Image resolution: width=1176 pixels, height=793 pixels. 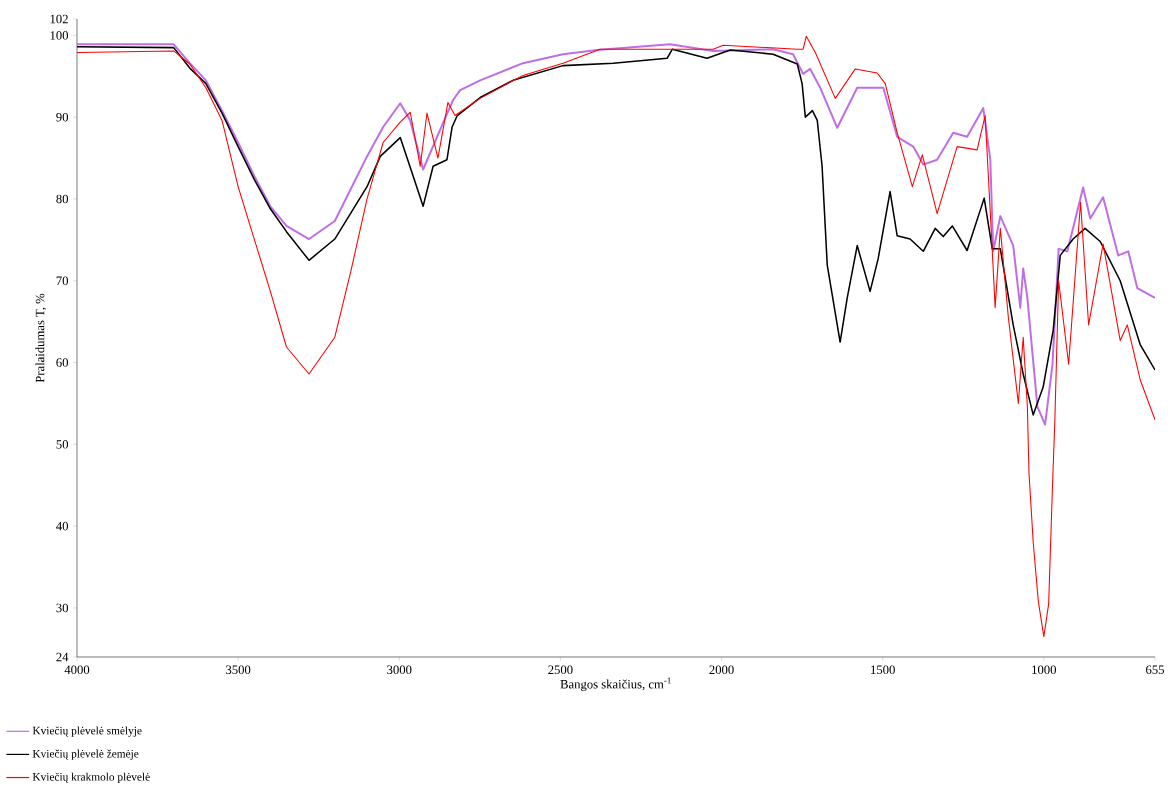 I want to click on x-axis-title: Bangos skaičius, cm$^{-1}$, so click(x=615, y=684).